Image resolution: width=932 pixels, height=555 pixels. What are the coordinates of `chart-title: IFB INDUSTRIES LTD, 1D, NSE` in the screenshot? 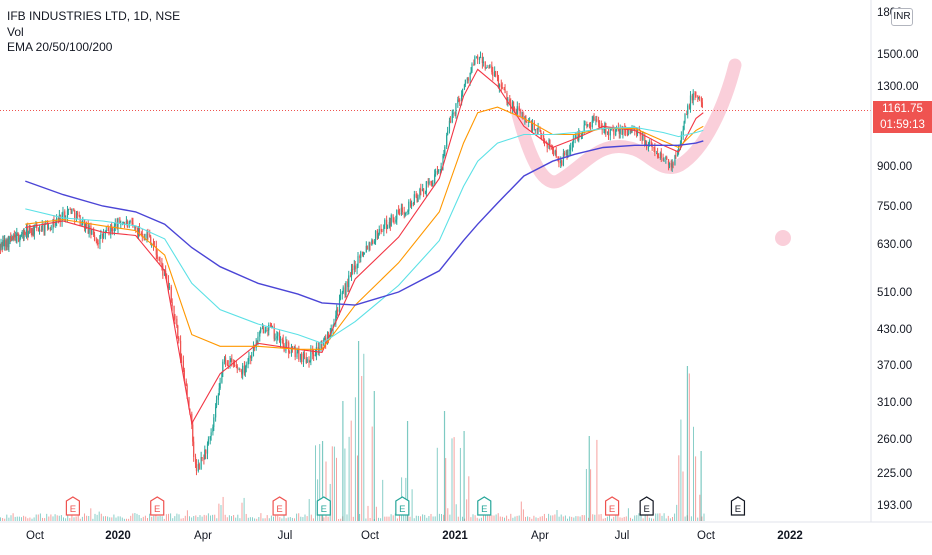 It's located at (94, 16).